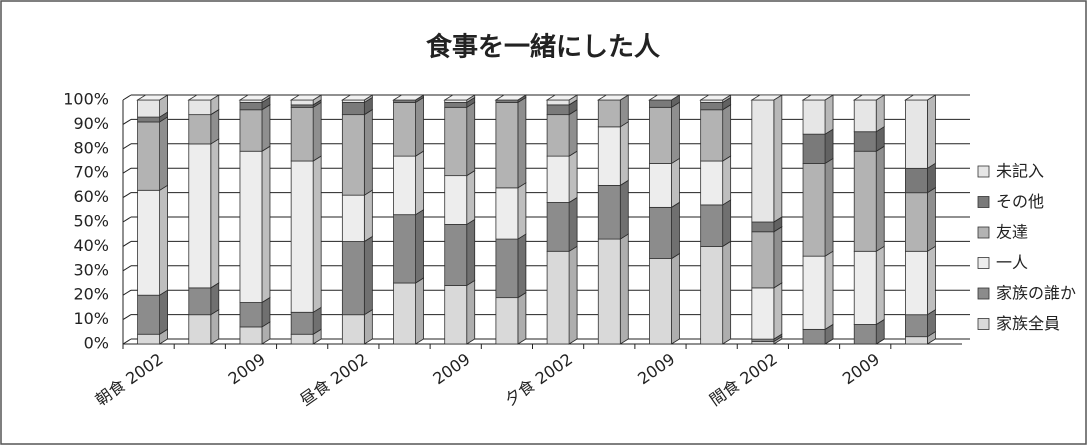  Describe the element at coordinates (91, 294) in the screenshot. I see `y-tick-label: 20%` at that location.